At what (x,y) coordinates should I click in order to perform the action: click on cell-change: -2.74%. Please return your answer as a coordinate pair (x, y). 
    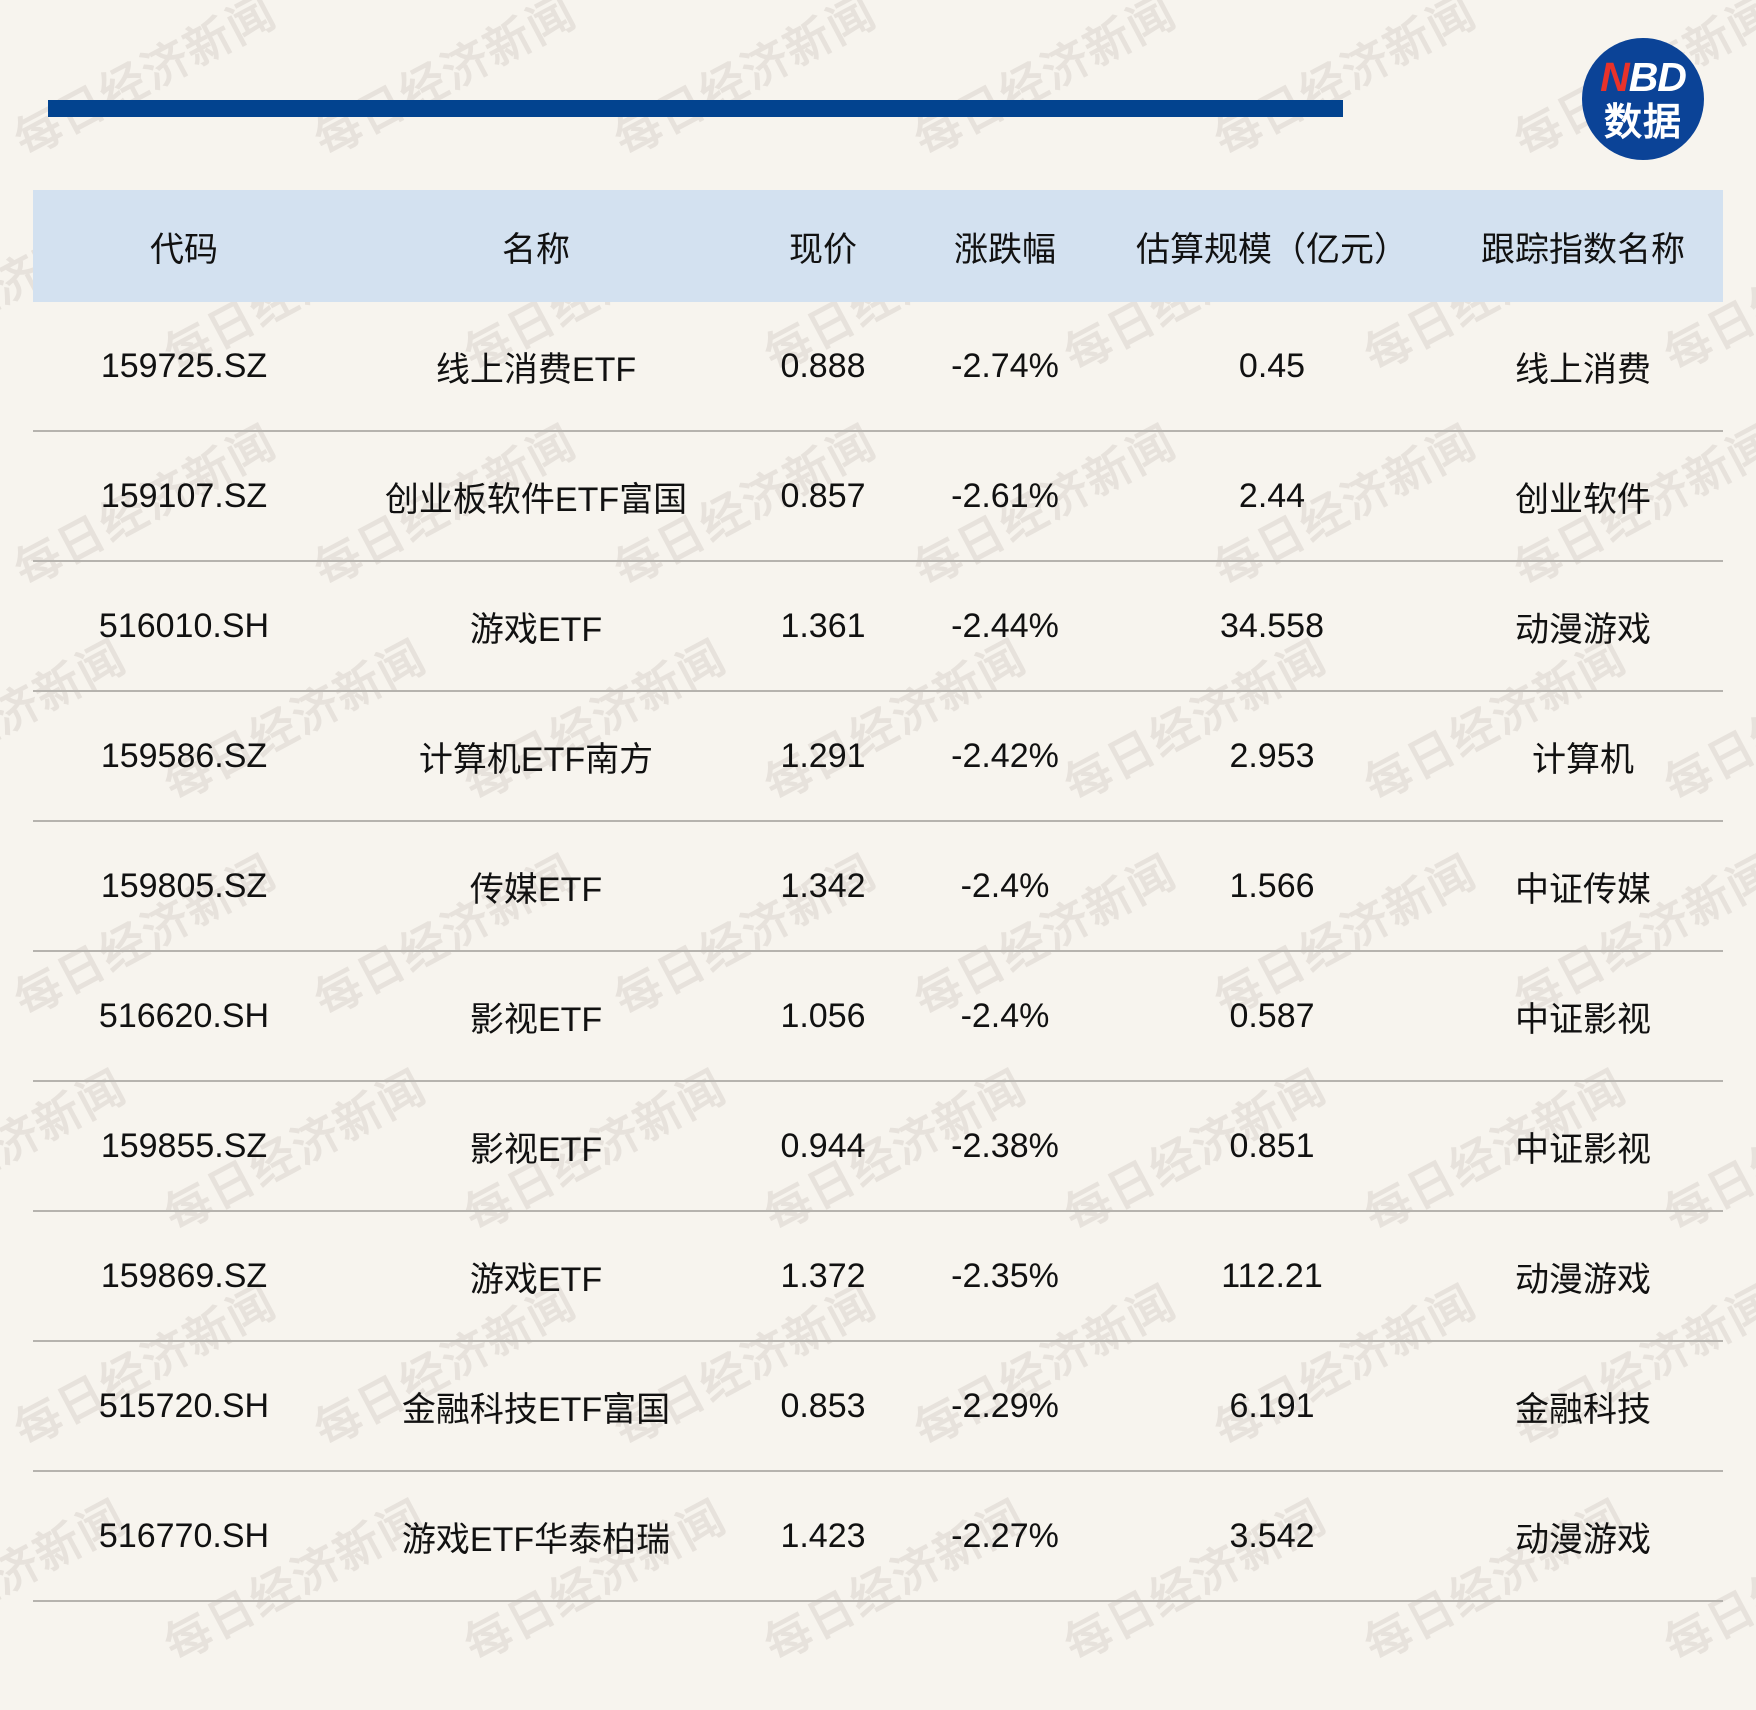
    Looking at the image, I should click on (1005, 367).